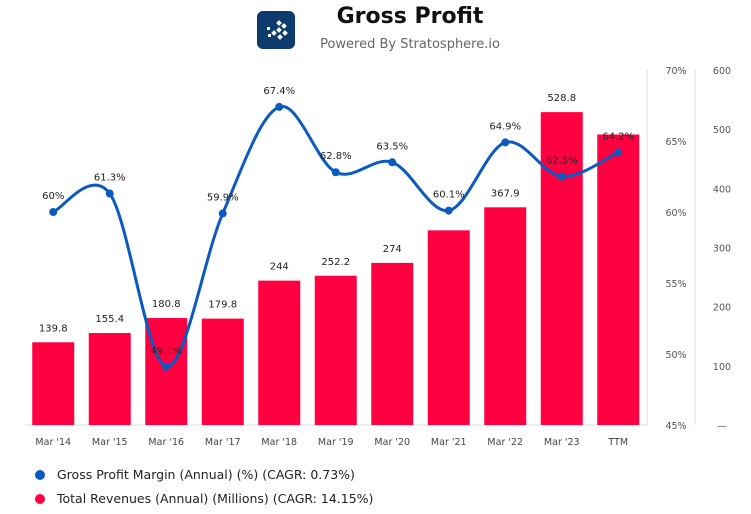 The height and width of the screenshot is (514, 751). I want to click on right-axis-tick: 300, so click(722, 249).